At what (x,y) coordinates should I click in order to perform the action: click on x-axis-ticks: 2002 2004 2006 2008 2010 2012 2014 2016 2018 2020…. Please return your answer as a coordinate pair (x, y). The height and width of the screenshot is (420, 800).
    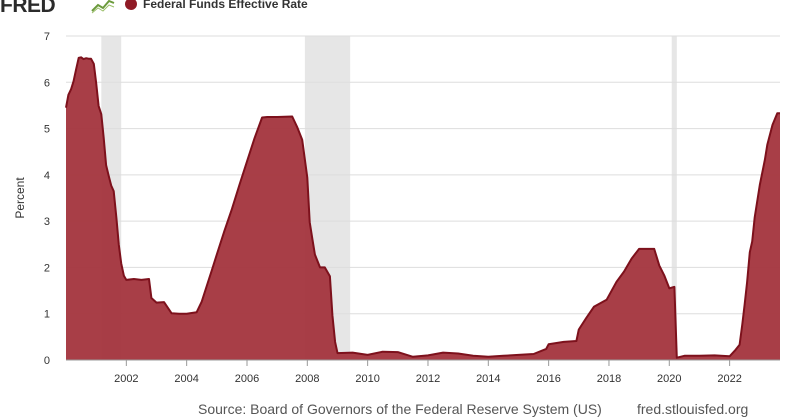
    Looking at the image, I should click on (428, 372).